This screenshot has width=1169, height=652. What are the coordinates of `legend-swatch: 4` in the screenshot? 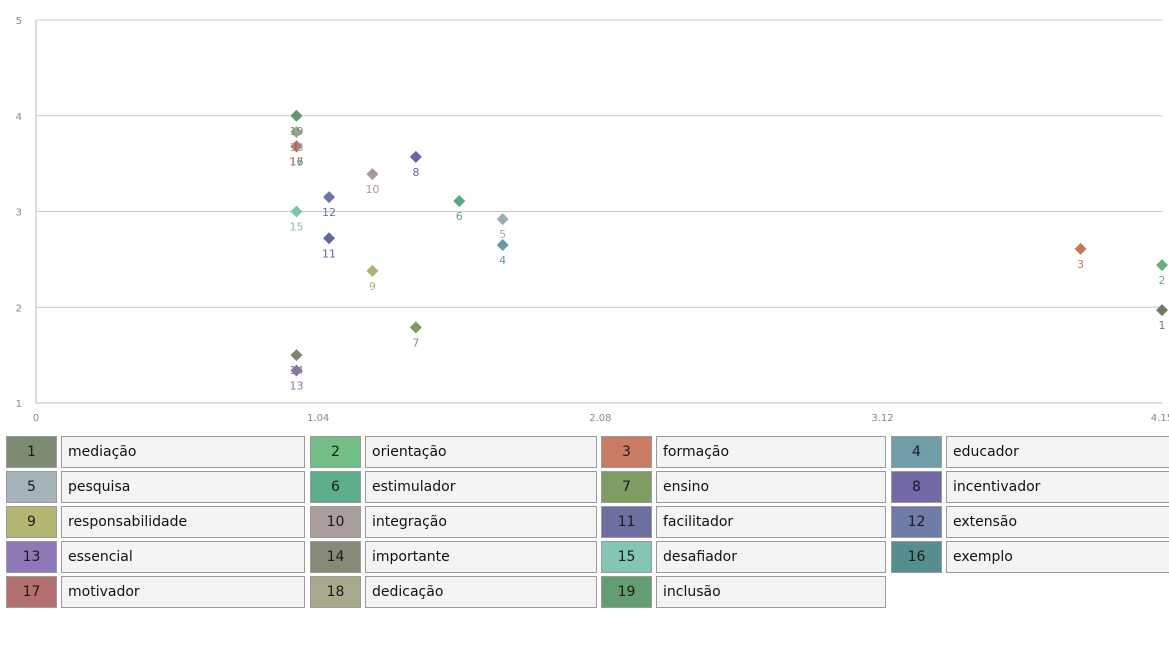 It's located at (916, 452).